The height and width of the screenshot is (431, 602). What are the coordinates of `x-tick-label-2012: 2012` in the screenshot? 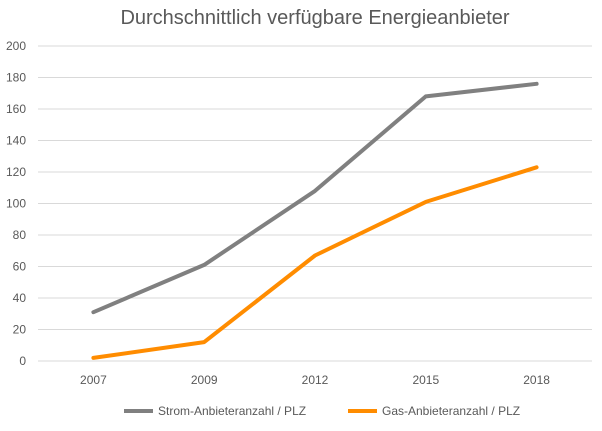 It's located at (315, 380).